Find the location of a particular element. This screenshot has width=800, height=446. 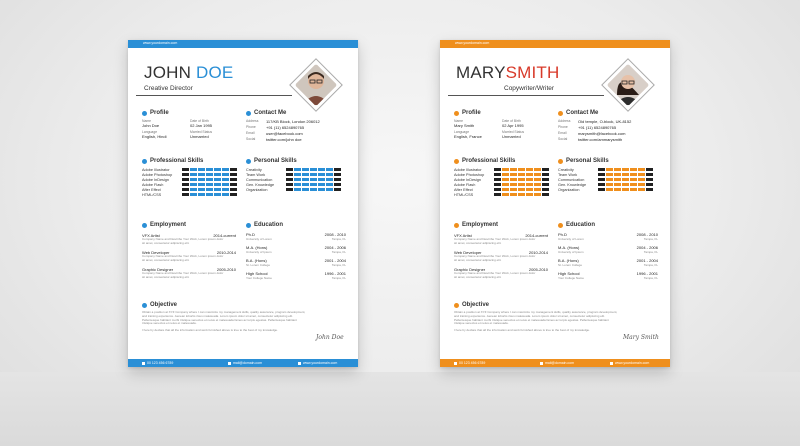

globe-icon is located at coordinates (299, 363).